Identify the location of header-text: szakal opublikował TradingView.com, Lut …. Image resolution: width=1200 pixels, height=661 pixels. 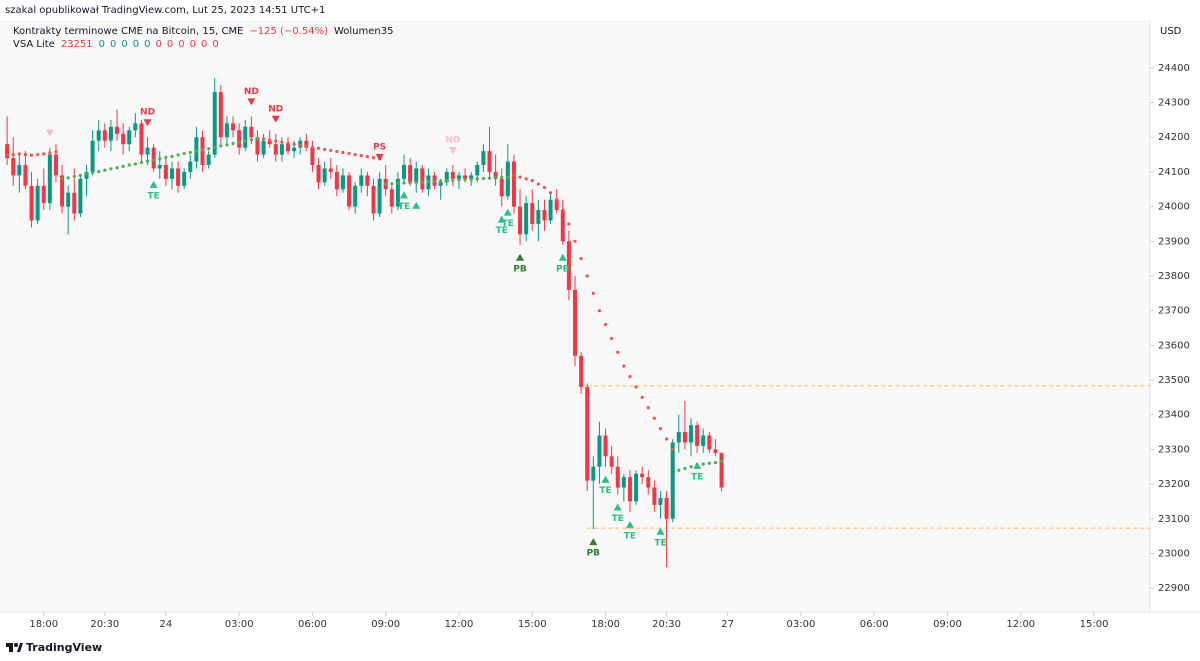
(165, 10).